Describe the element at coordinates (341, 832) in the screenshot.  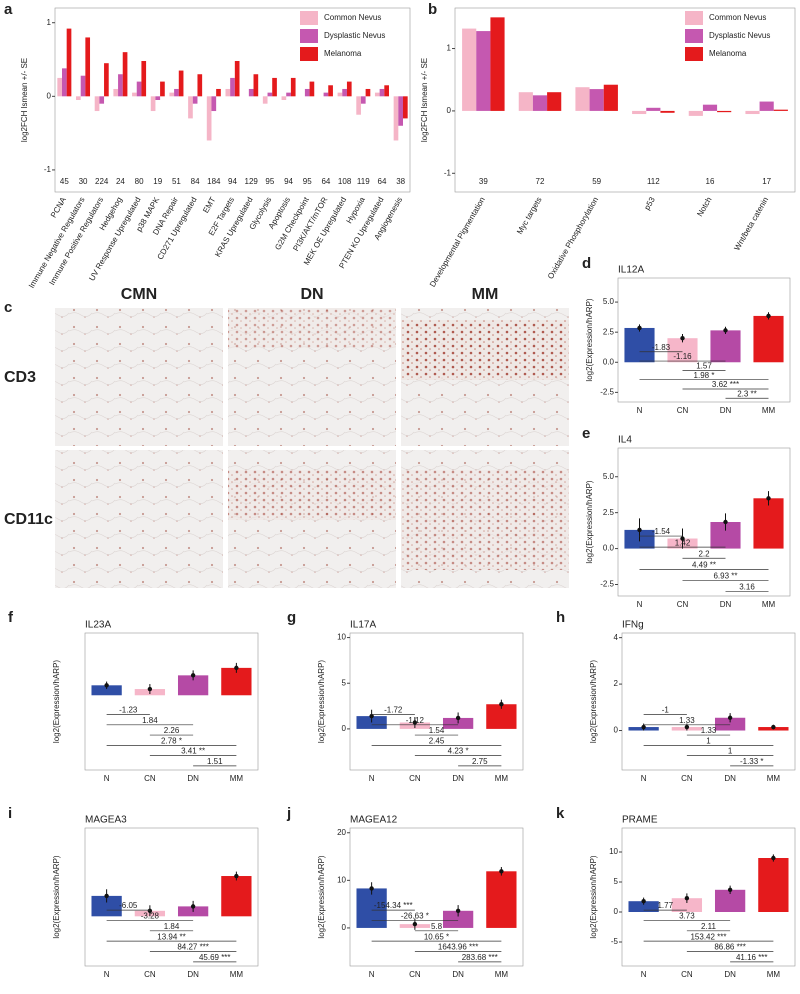
I see `y-tick-label: 20` at that location.